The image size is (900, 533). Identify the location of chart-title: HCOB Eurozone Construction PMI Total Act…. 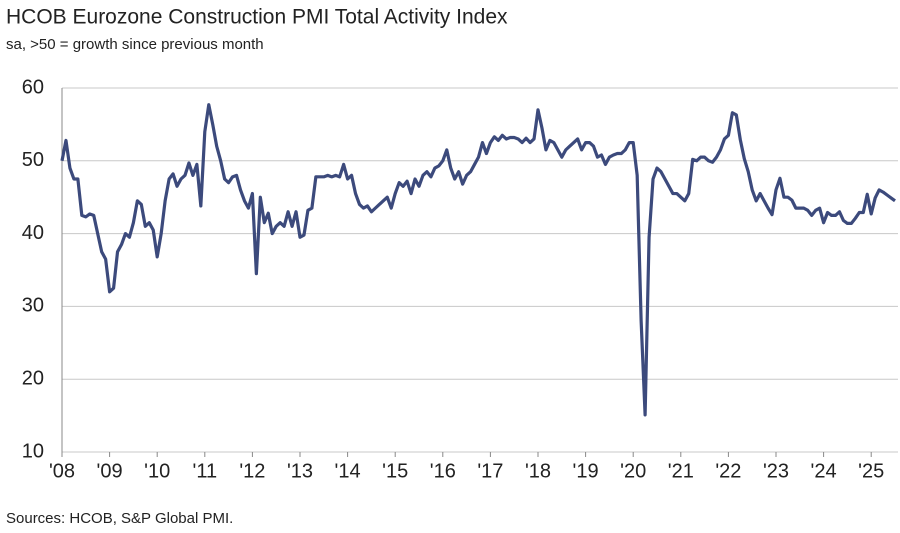
(257, 17).